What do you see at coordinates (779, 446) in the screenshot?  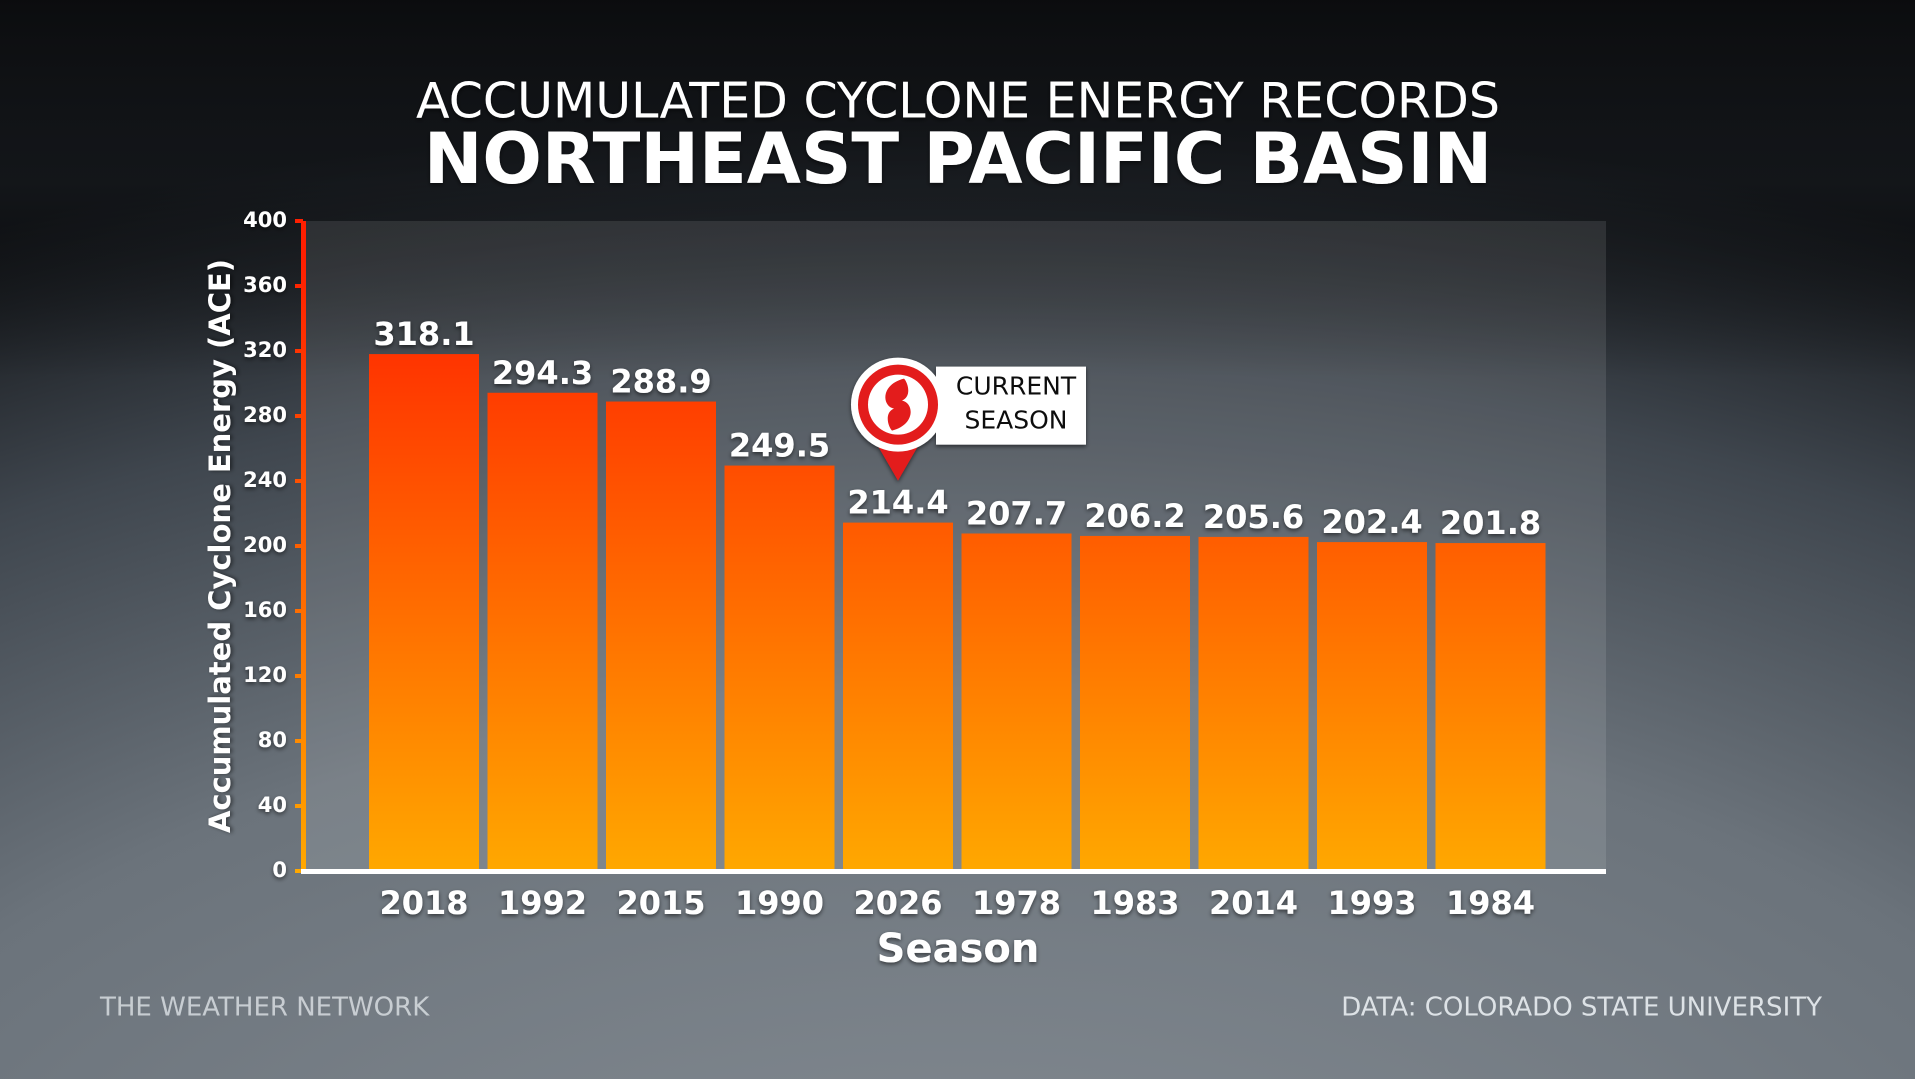 I see `value-label: 249.5` at bounding box center [779, 446].